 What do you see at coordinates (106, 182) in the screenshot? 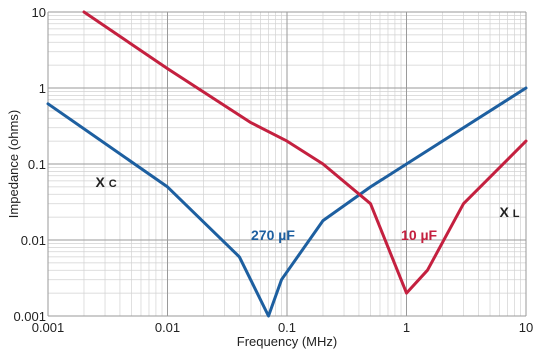
I see `annotation-0: X C` at bounding box center [106, 182].